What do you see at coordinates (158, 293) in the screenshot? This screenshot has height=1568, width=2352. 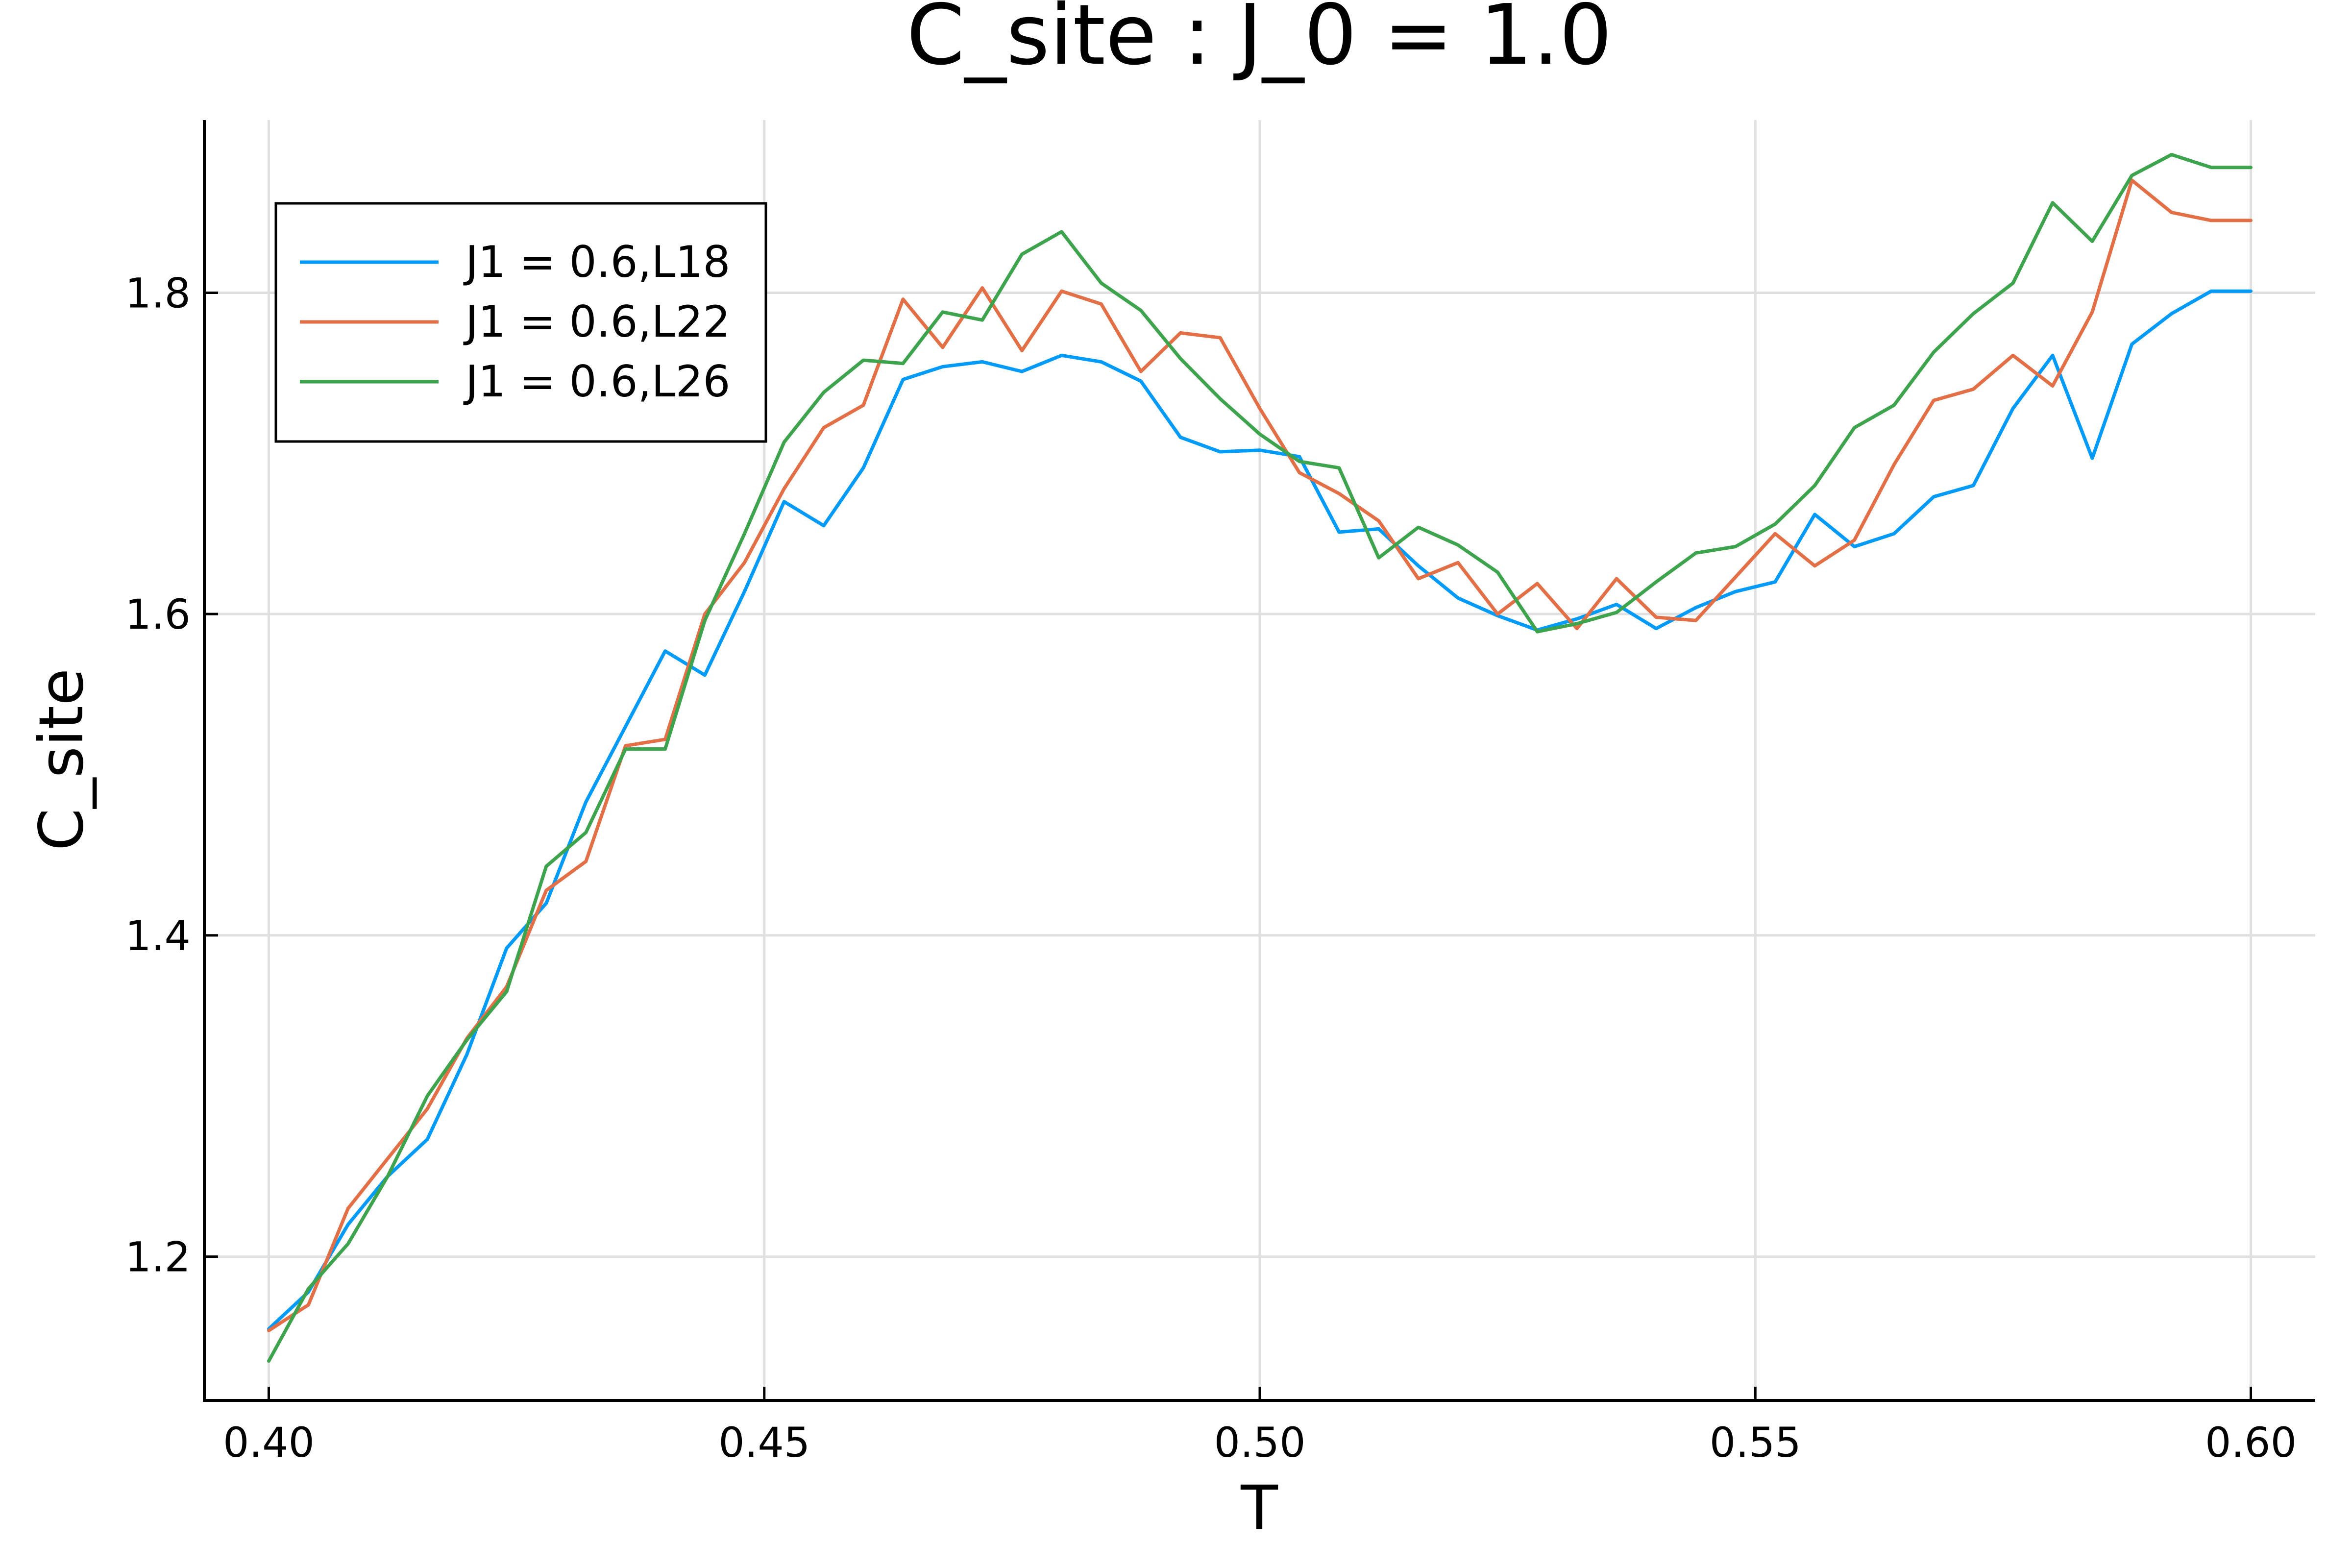 I see `y-tick-label: 1.8` at bounding box center [158, 293].